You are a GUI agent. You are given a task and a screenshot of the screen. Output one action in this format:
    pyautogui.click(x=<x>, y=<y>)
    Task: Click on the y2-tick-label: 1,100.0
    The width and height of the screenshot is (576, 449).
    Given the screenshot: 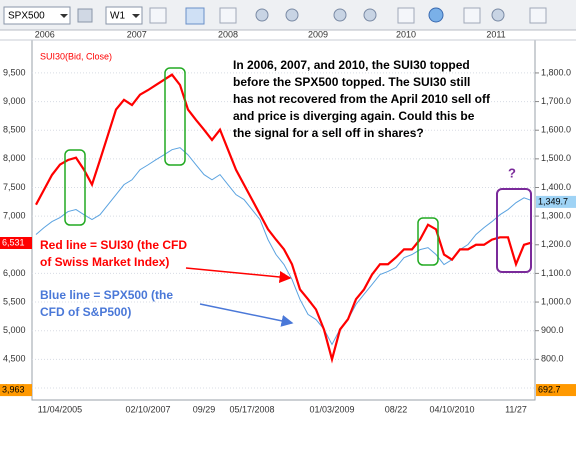 What is the action you would take?
    pyautogui.click(x=556, y=273)
    